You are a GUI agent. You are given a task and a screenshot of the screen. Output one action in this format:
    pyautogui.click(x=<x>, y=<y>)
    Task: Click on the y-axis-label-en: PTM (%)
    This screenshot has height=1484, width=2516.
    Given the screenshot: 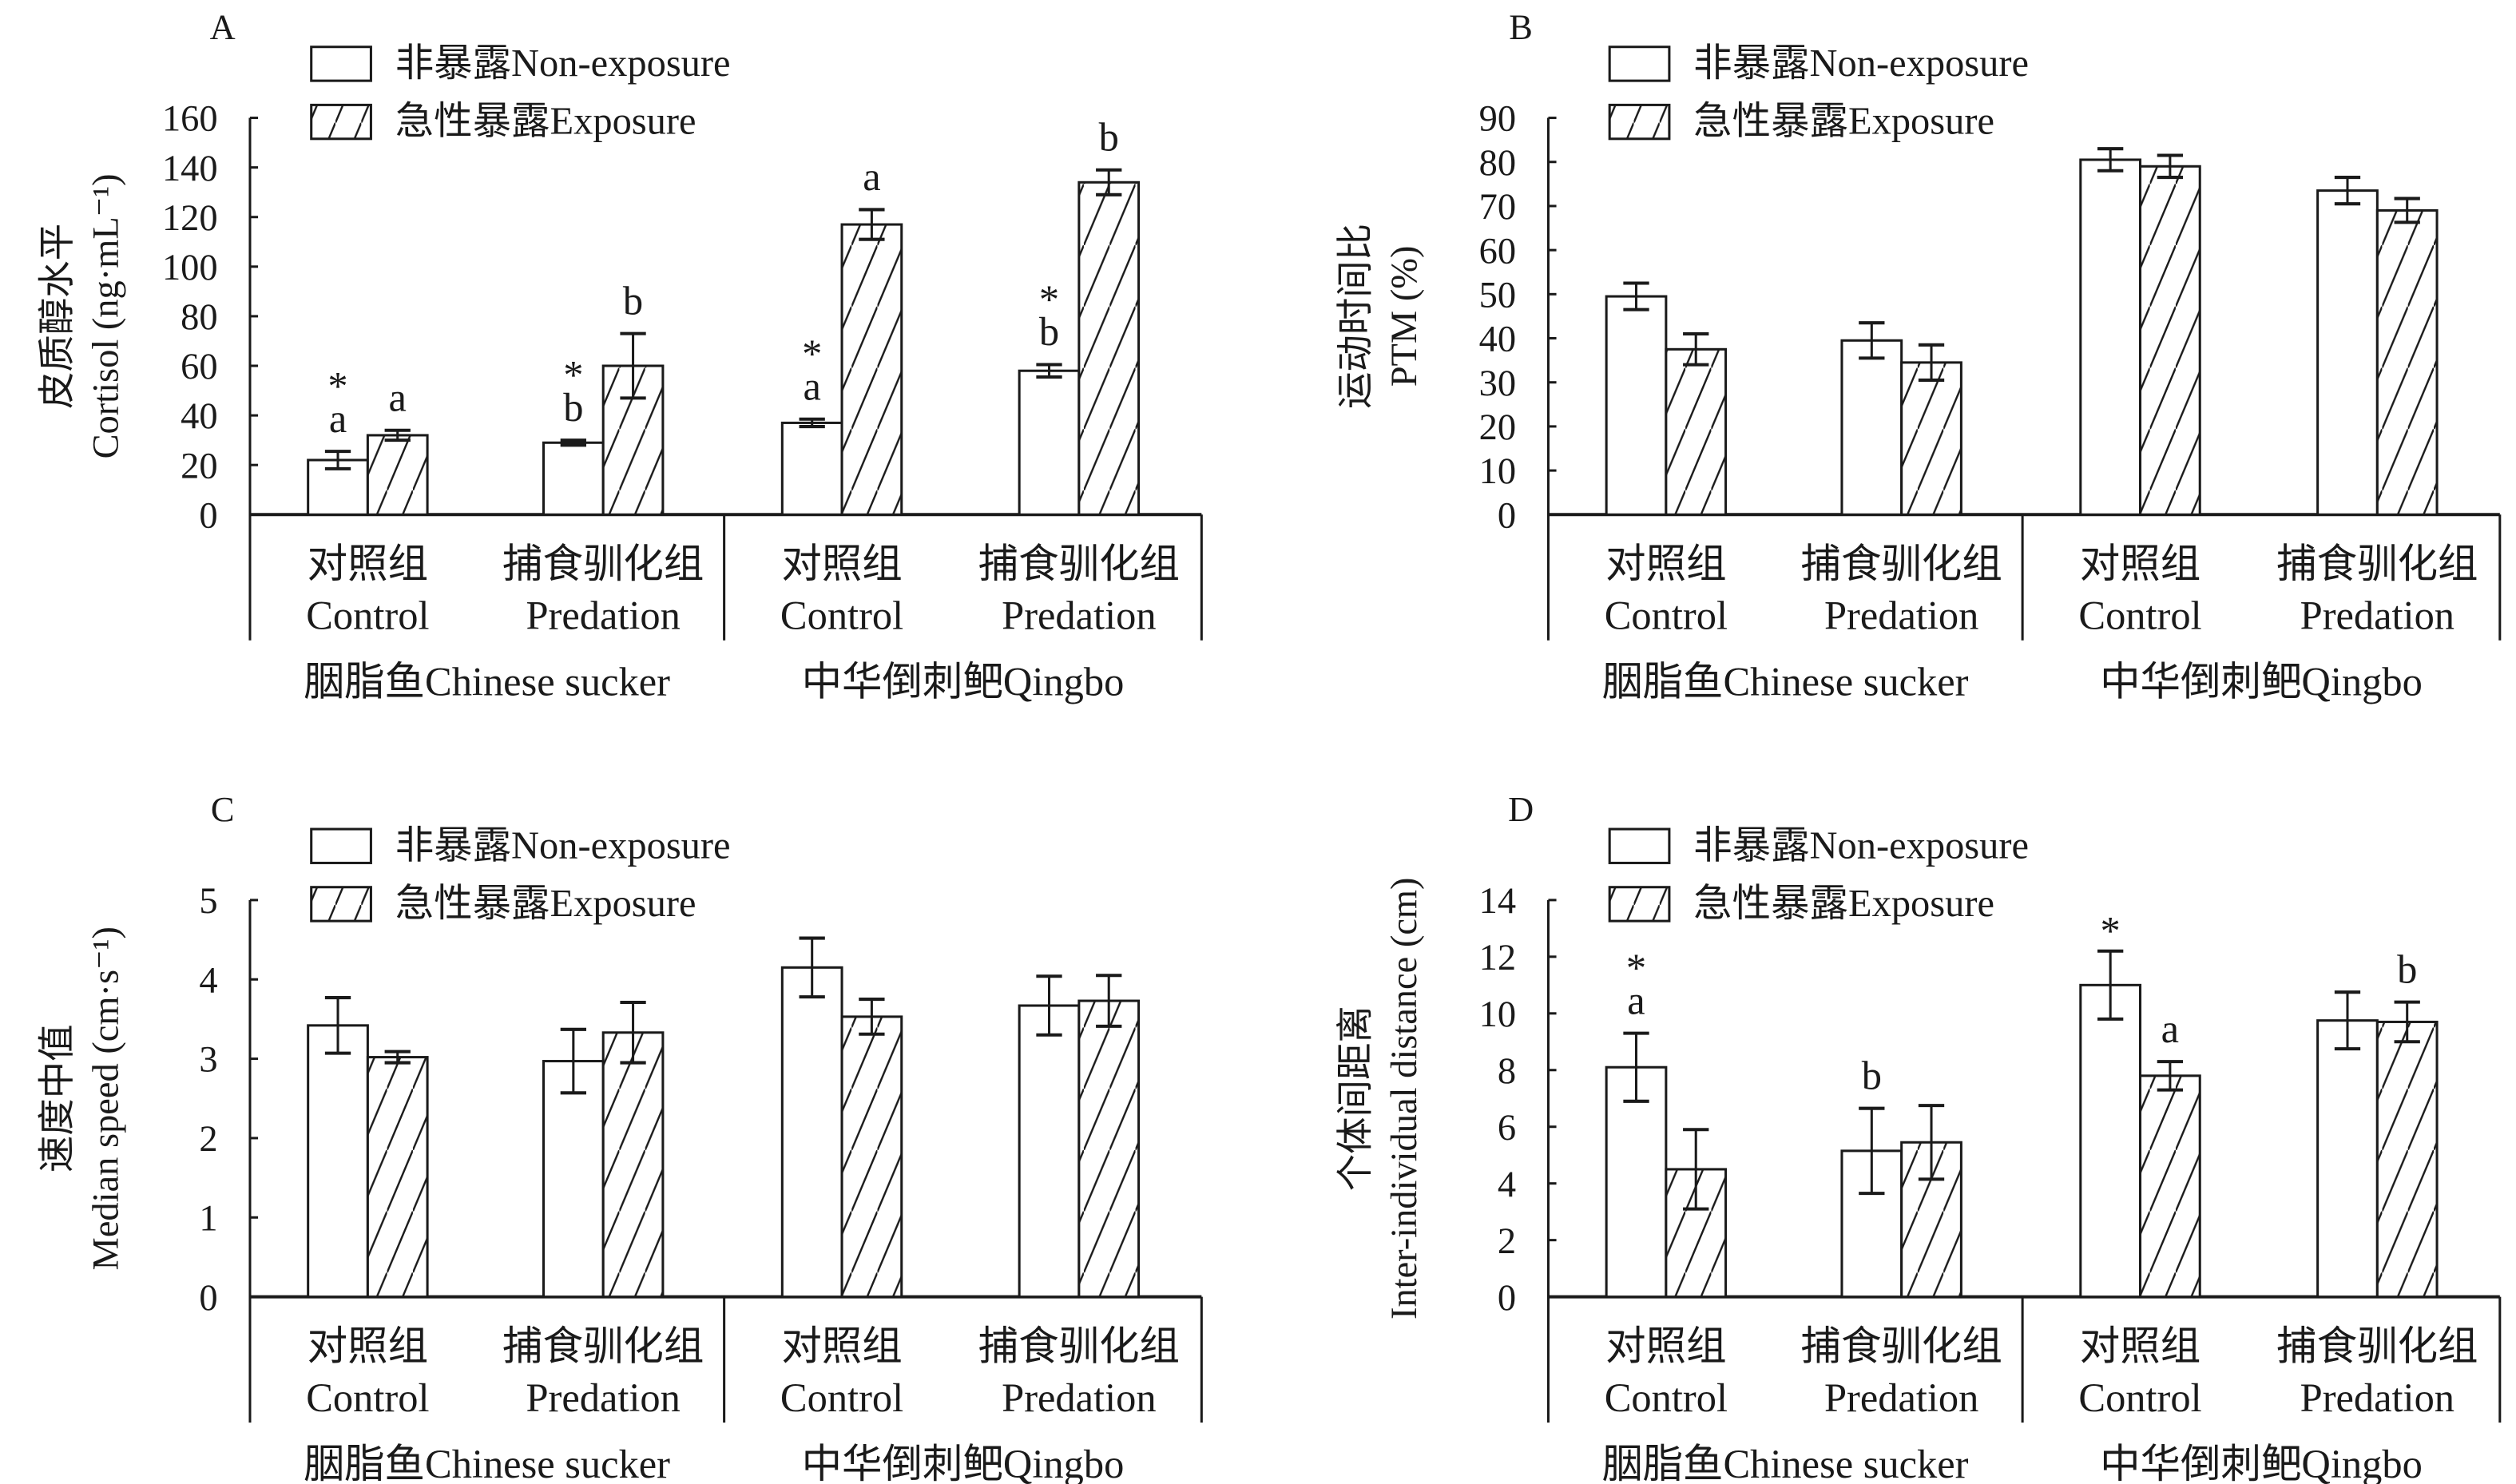 What is the action you would take?
    pyautogui.click(x=1404, y=316)
    